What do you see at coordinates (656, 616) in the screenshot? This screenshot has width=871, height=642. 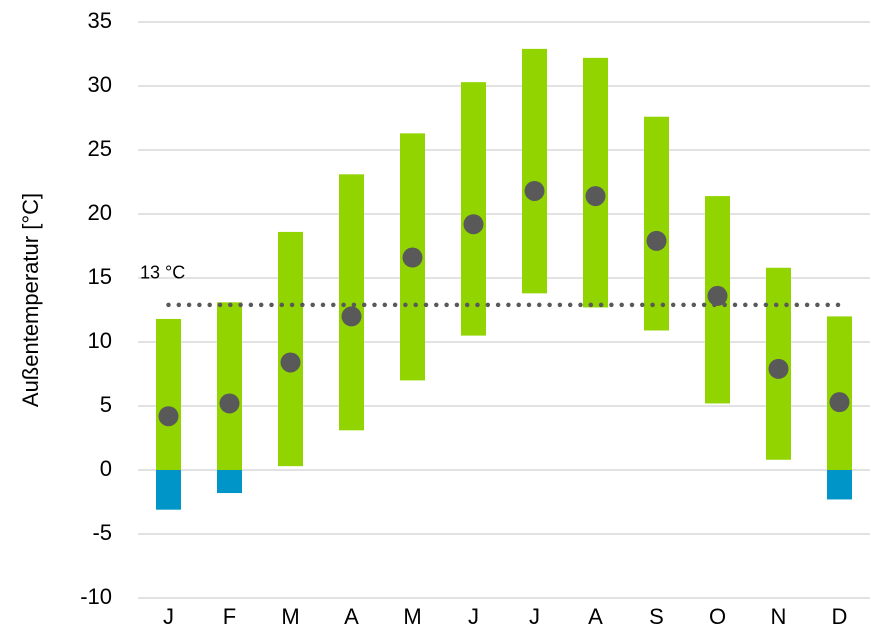 I see `x-tick-label: S` at bounding box center [656, 616].